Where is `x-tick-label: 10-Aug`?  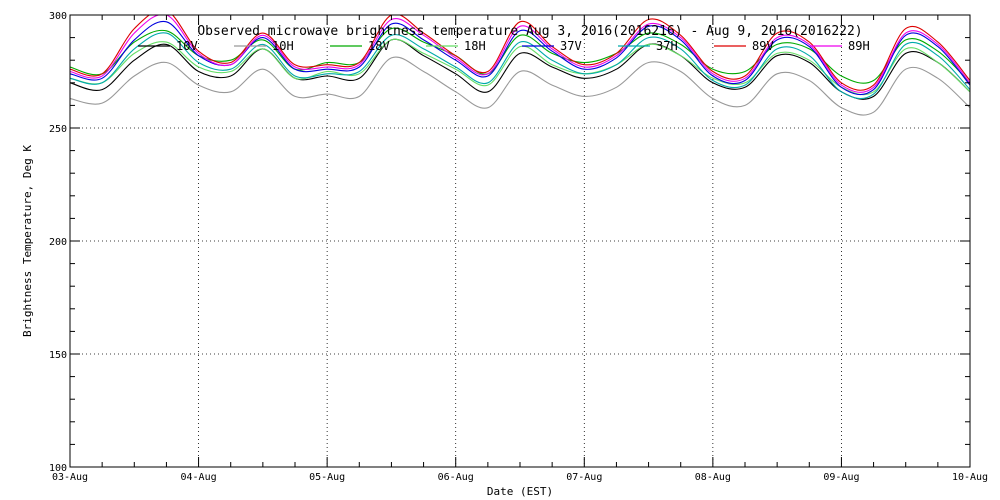 x-tick-label: 10-Aug is located at coordinates (970, 477).